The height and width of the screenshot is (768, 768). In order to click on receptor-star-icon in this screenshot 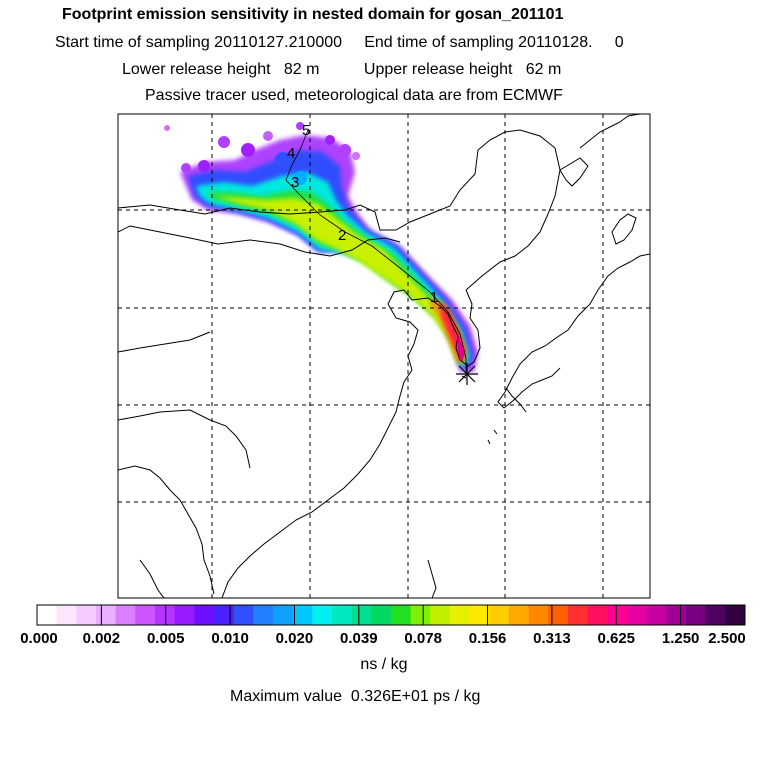, I will do `click(467, 374)`.